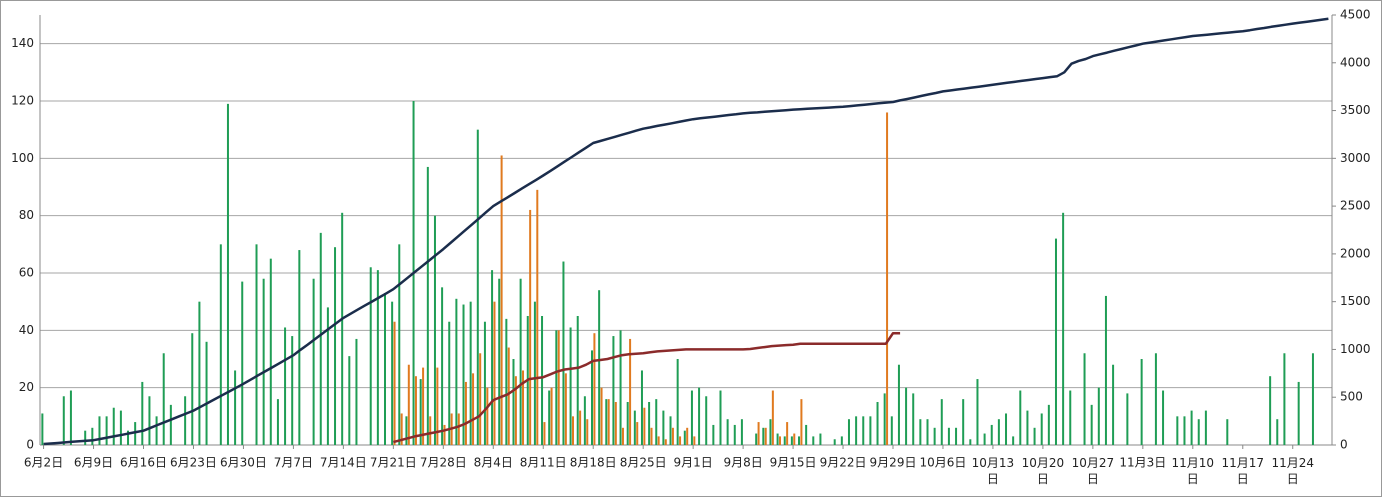 The image size is (1382, 497). Describe the element at coordinates (1351, 397) in the screenshot. I see `y2-tick-label: 500` at that location.